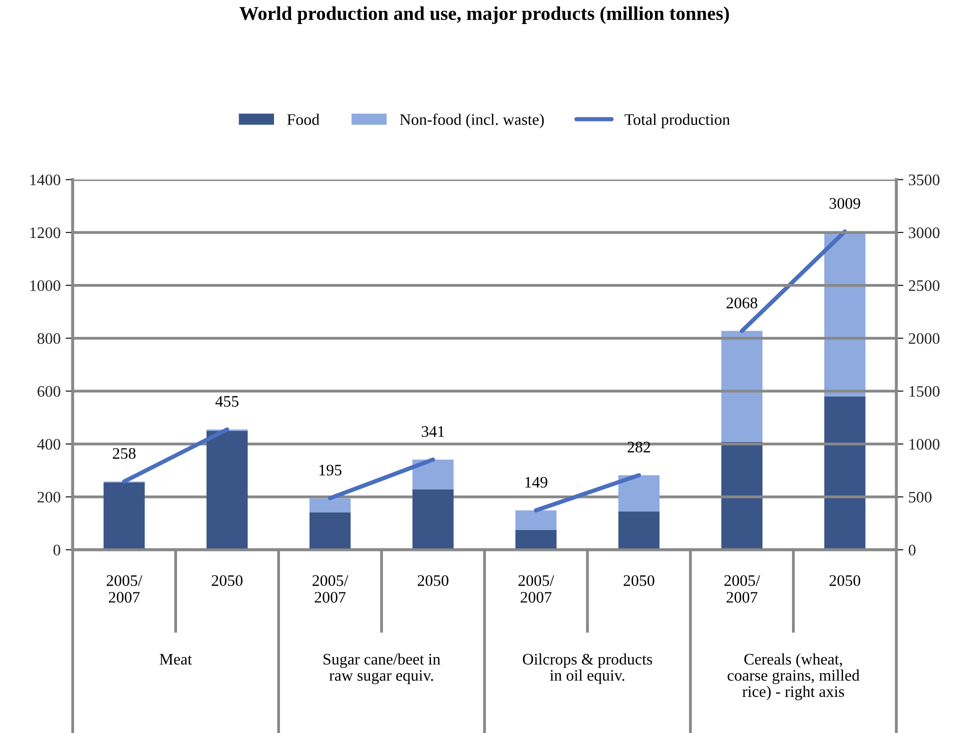 The width and height of the screenshot is (969, 733). I want to click on data-label: 258, so click(124, 453).